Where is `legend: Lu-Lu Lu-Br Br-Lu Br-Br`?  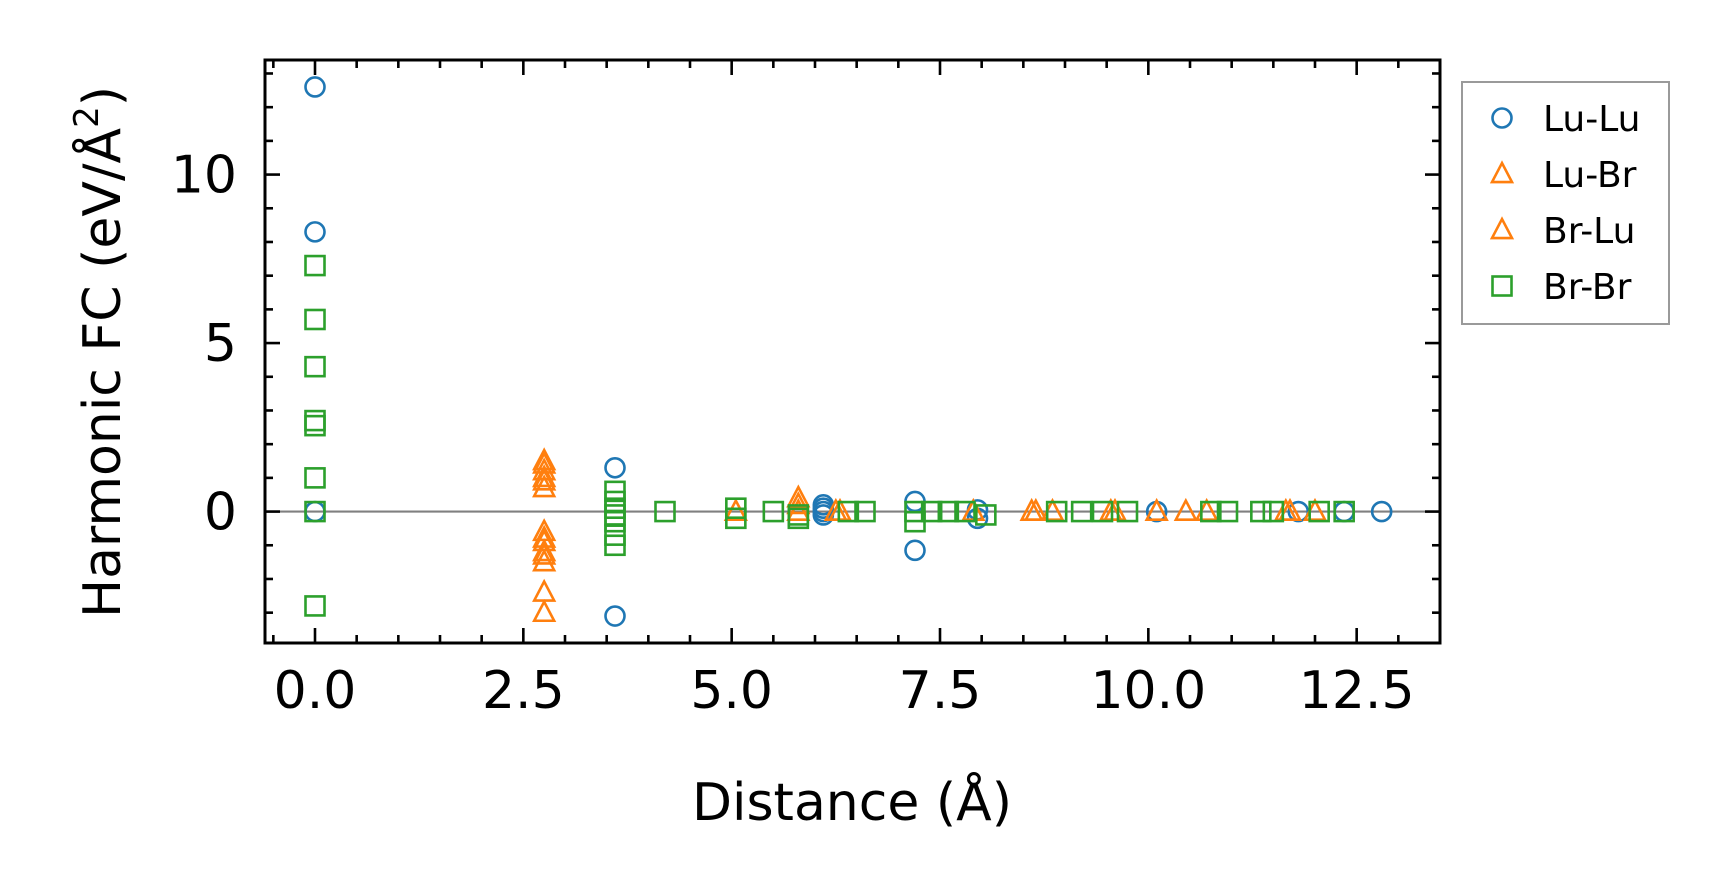 legend: Lu-Lu Lu-Br Br-Lu Br-Br is located at coordinates (1565, 203).